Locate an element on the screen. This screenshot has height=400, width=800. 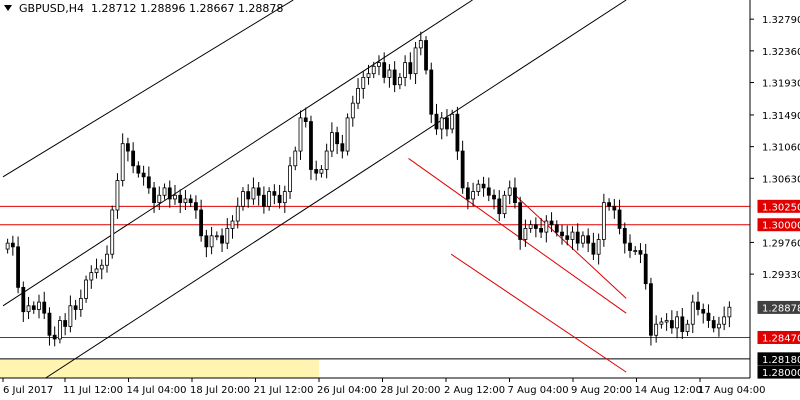
highlight-zone is located at coordinates (159, 368).